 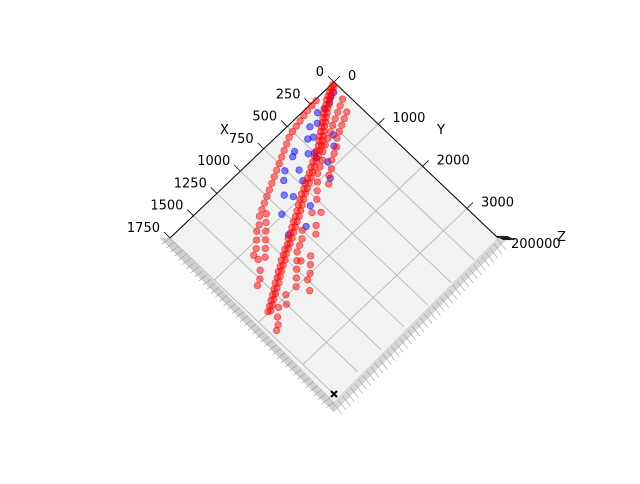 I want to click on x-tick-label: 500, so click(x=264, y=117).